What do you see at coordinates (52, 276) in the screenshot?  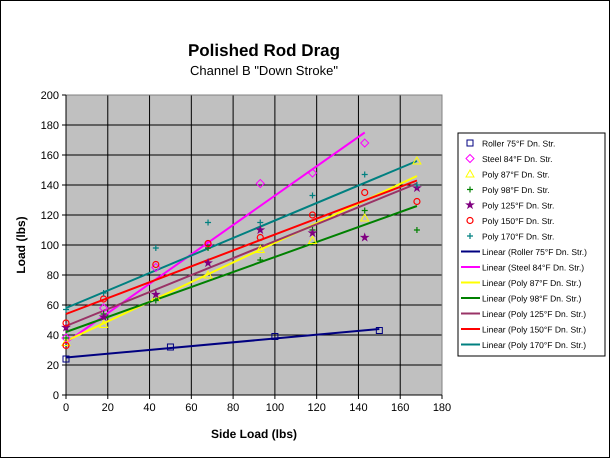 I see `y-tick-label: 80` at bounding box center [52, 276].